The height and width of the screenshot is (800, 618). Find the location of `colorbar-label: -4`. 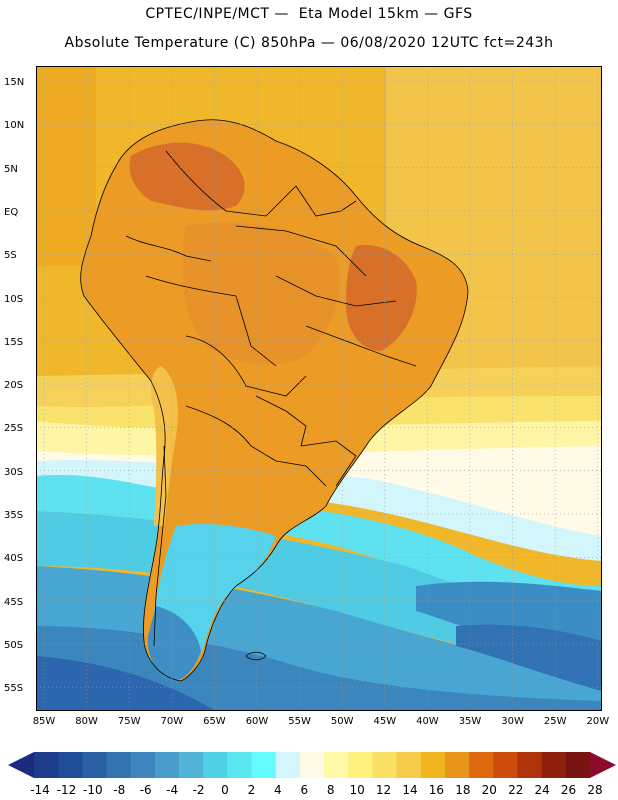

colorbar-label: -4 is located at coordinates (172, 790).